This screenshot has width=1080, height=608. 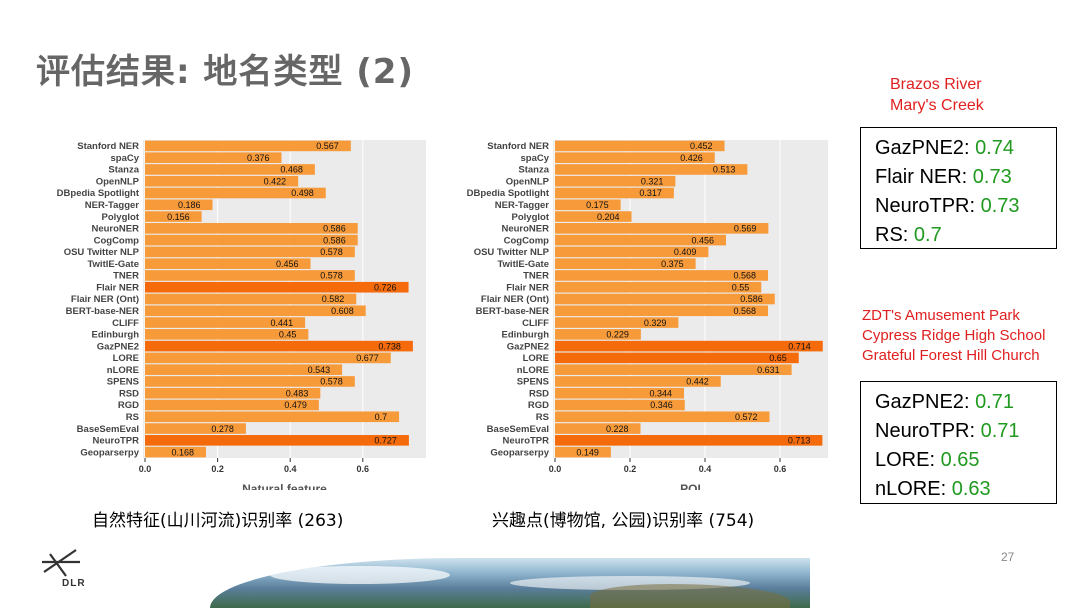 I want to click on category-label: Stanza, so click(x=533, y=170).